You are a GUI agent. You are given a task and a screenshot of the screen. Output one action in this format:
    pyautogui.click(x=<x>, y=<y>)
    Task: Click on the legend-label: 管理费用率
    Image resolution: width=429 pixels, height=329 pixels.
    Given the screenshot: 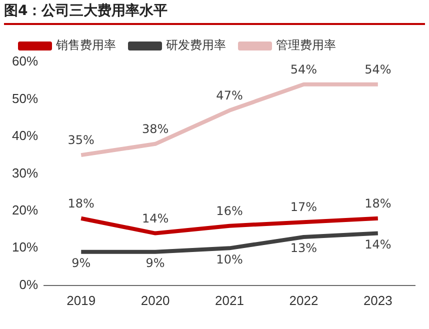 What is the action you would take?
    pyautogui.click(x=306, y=45)
    